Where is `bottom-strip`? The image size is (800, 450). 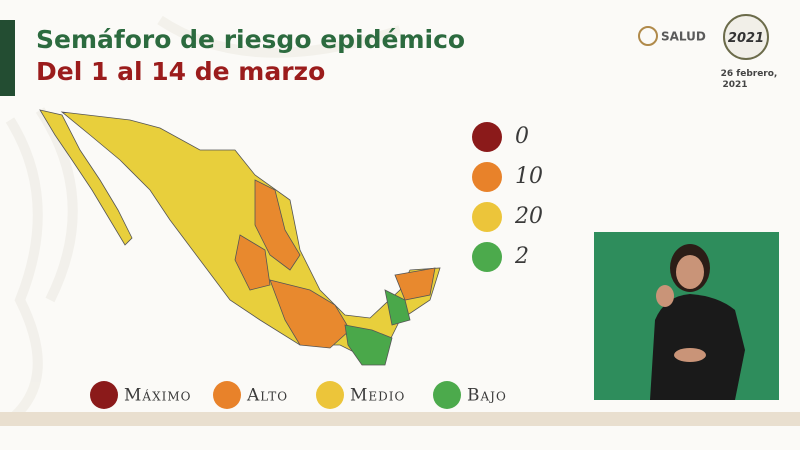
bottom-strip is located at coordinates (400, 419).